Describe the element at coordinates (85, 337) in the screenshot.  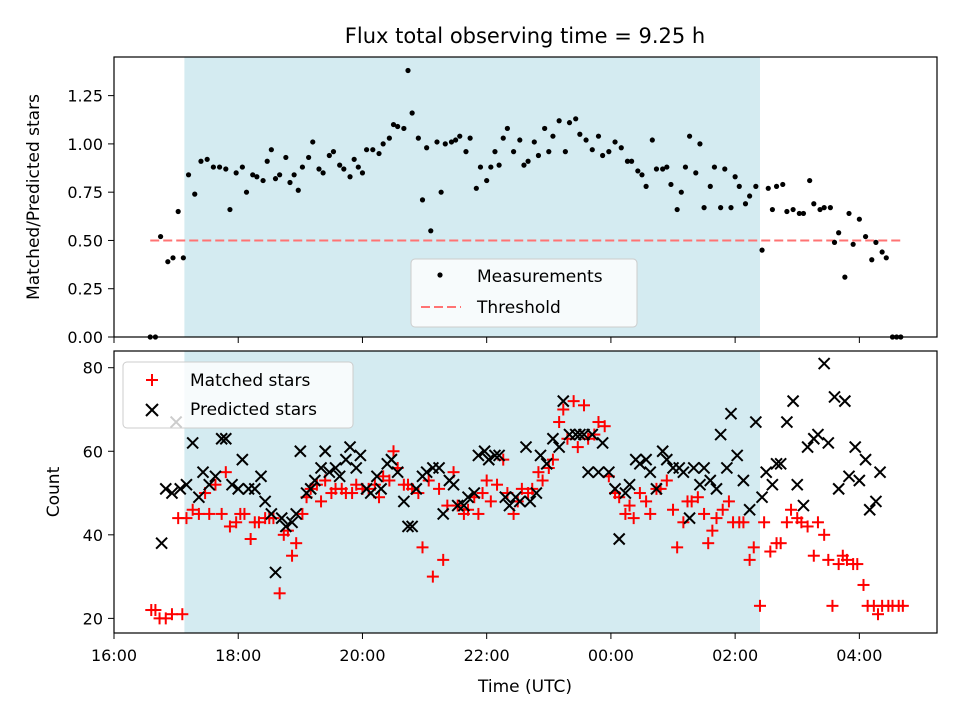
I see `top-y-tick-label: 0.00` at that location.